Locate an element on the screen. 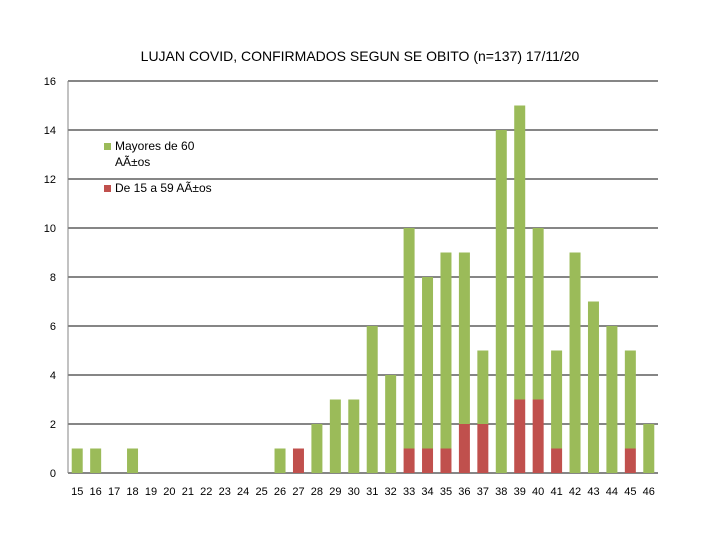 This screenshot has height=540, width=720. x-tick-label: 22 is located at coordinates (206, 492).